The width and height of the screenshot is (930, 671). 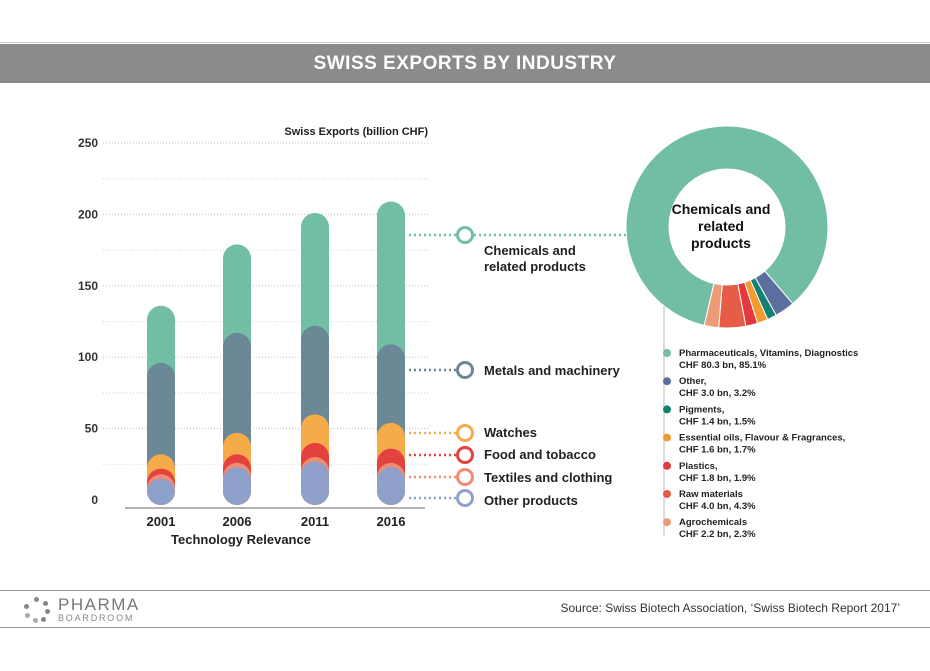 I want to click on x-axis-label: Technology Relevance, so click(x=241, y=539).